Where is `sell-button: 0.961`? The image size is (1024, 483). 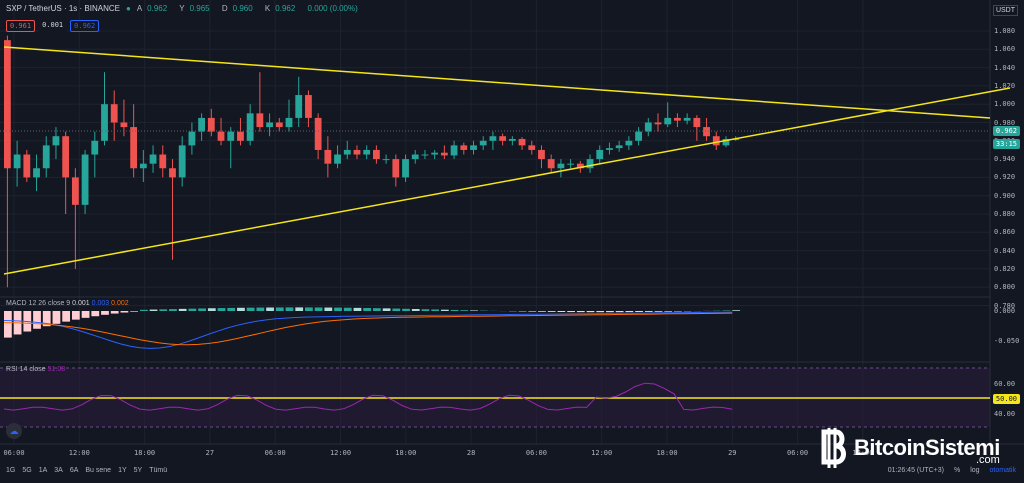 sell-button: 0.961 is located at coordinates (21, 26).